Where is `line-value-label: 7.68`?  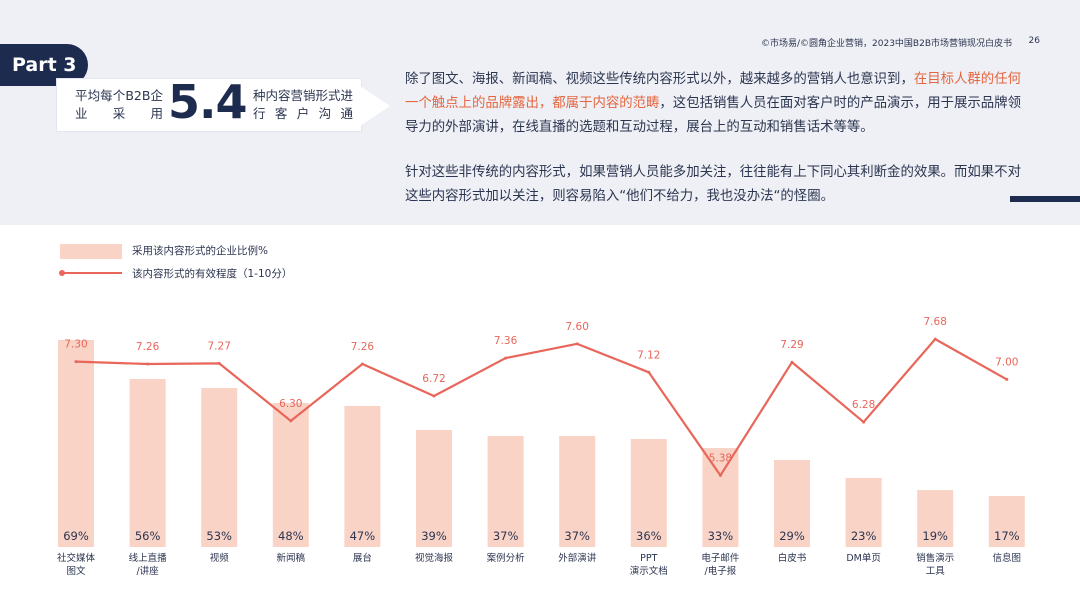
line-value-label: 7.68 is located at coordinates (935, 322).